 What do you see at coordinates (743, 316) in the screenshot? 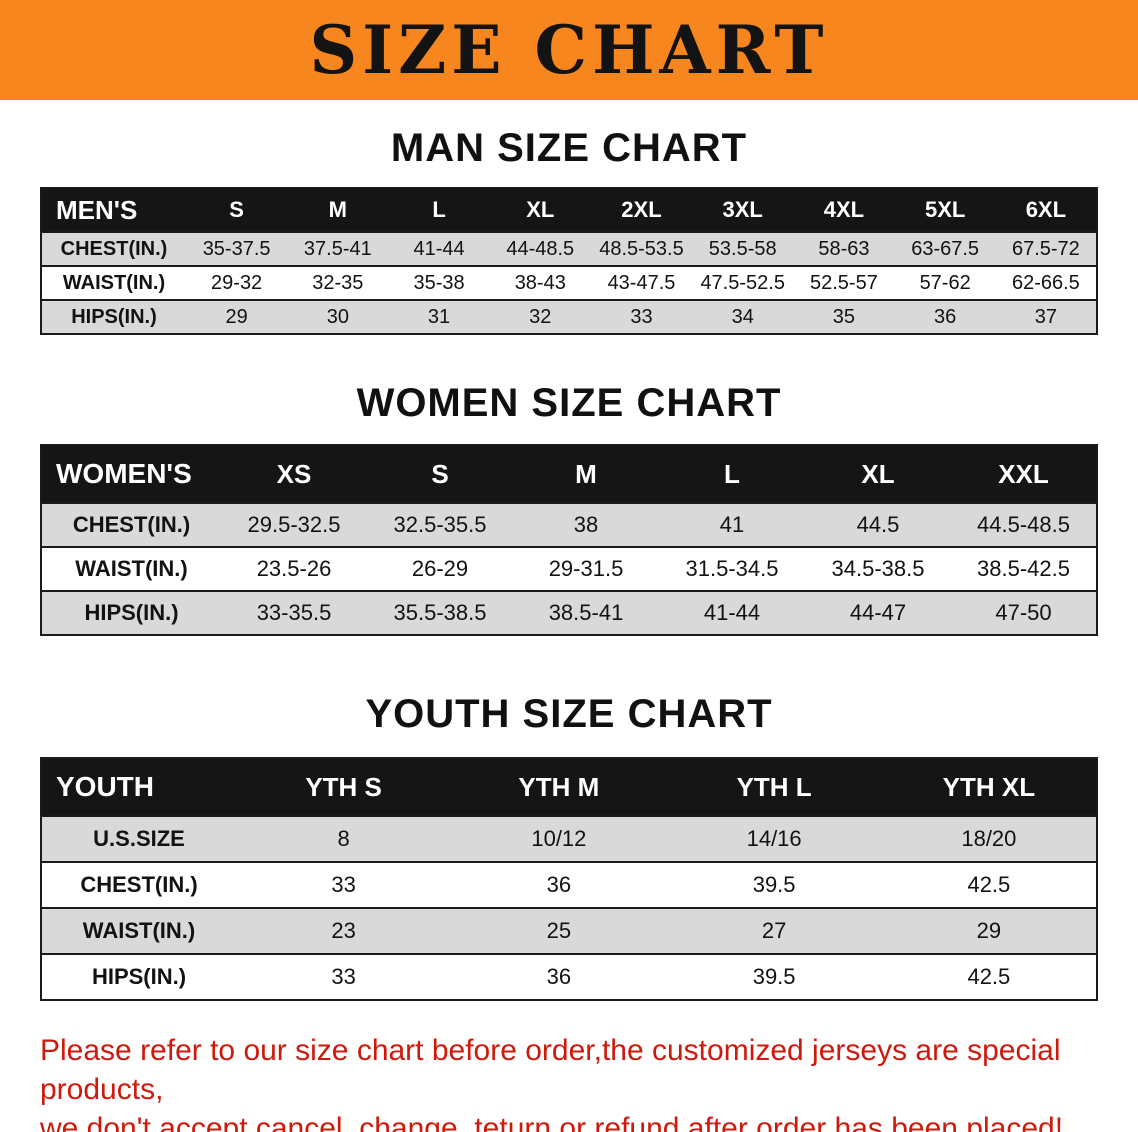
I see `measurement-value-cell: 34` at bounding box center [743, 316].